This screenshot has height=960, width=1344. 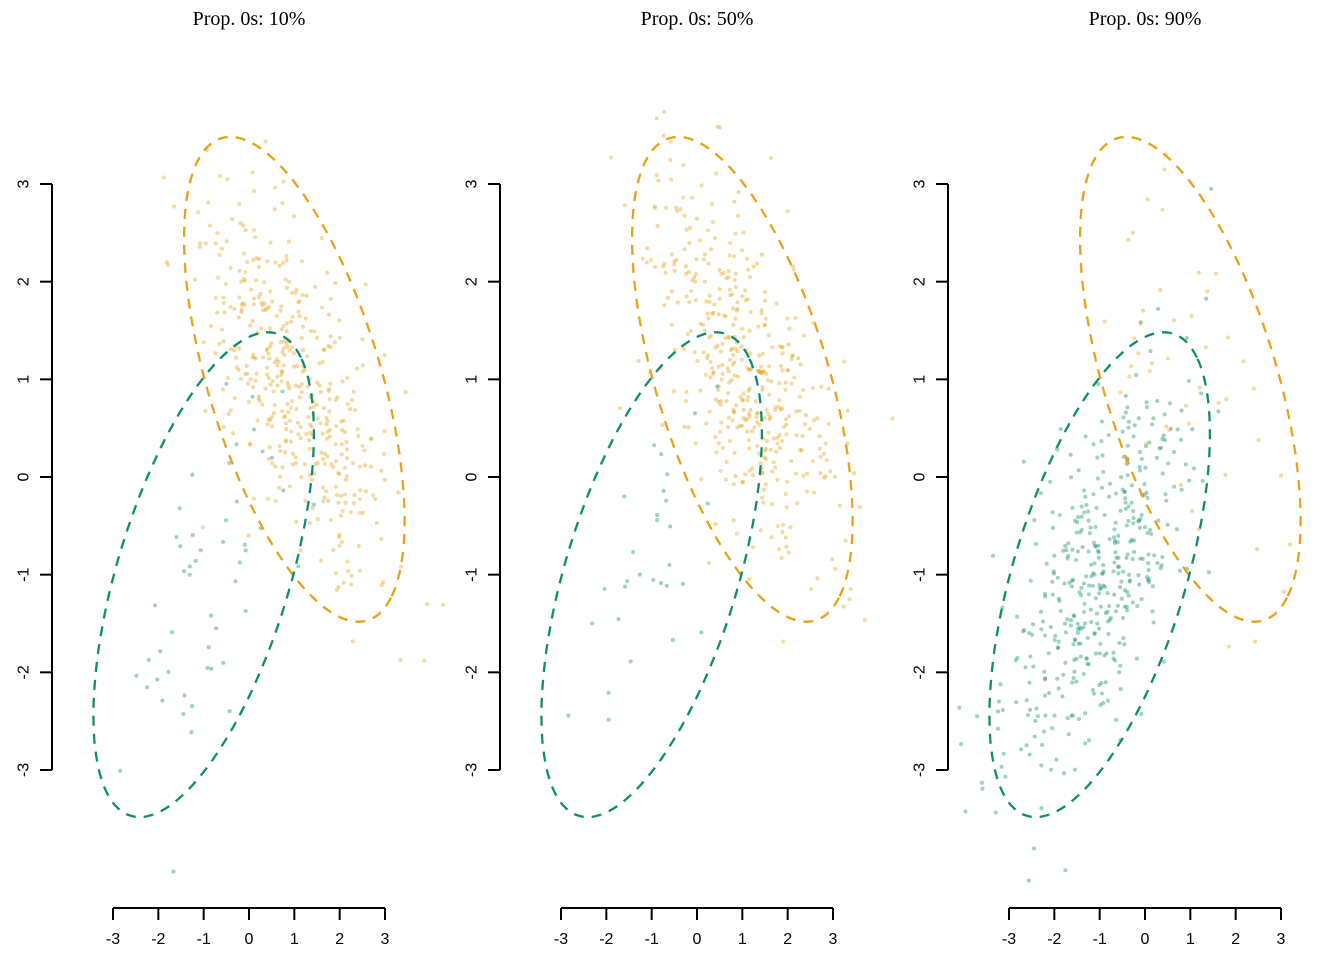 What do you see at coordinates (920, 770) in the screenshot?
I see `y-tick-label: -3` at bounding box center [920, 770].